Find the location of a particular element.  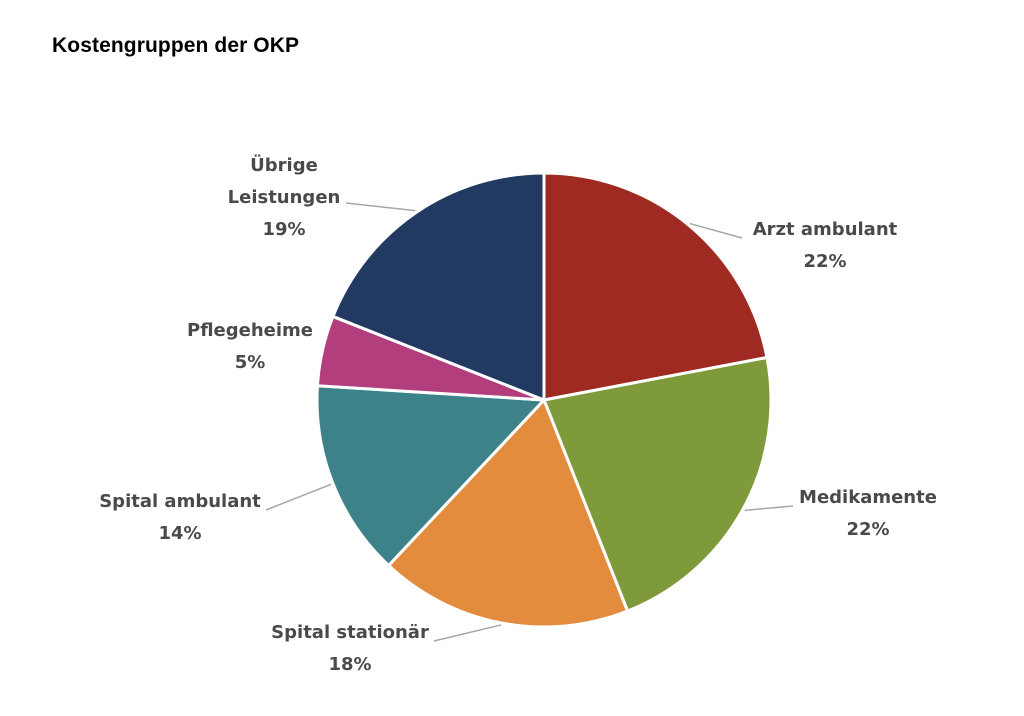

slice-percent-ubrige-leistungen: 19% is located at coordinates (283, 229).